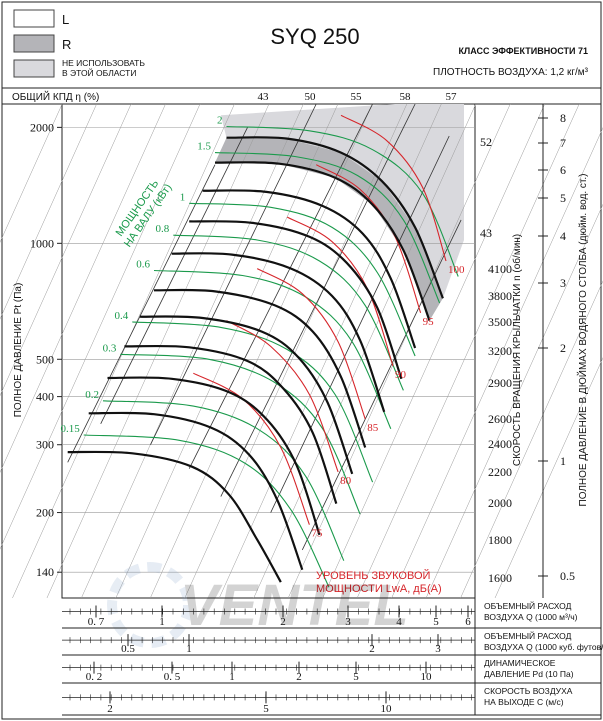 This screenshot has width=603, height=721. Describe the element at coordinates (500, 578) in the screenshot. I see `speed-tick-label: 1600` at that location.